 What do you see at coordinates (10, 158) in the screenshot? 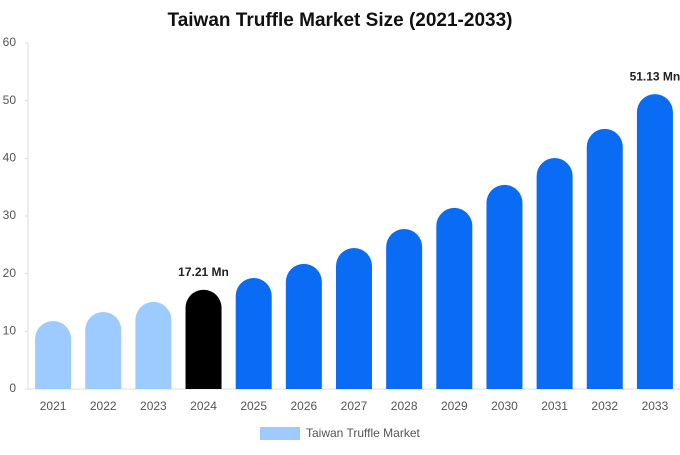
I see `y-tick-label: 40` at bounding box center [10, 158].